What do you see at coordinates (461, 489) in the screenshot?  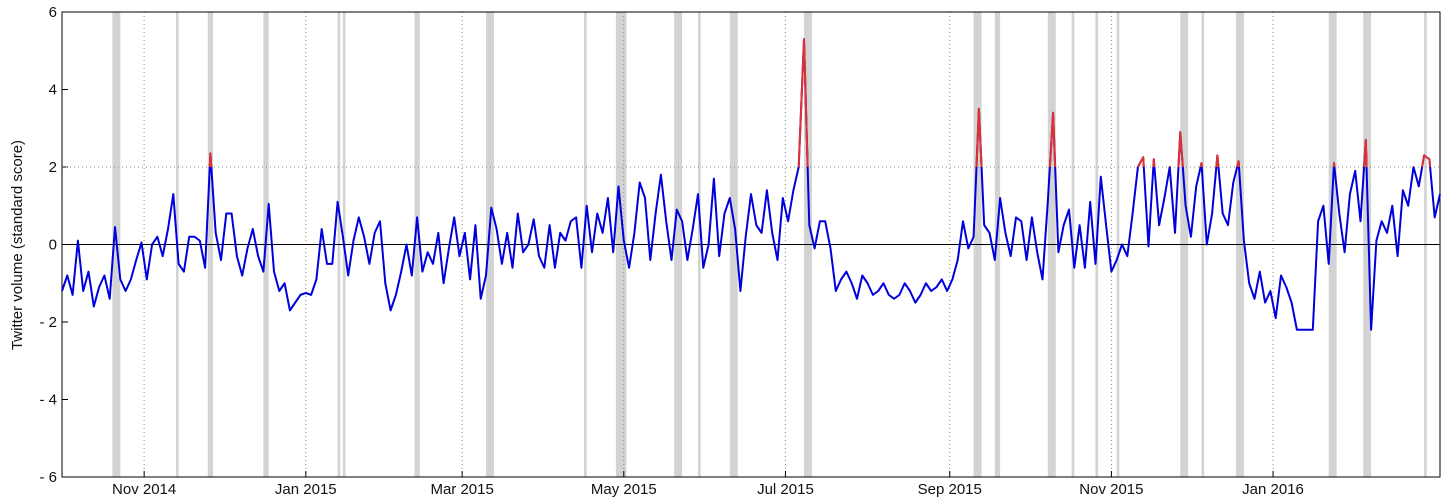 I see `x-tick-label: Mar 2015` at bounding box center [461, 489].